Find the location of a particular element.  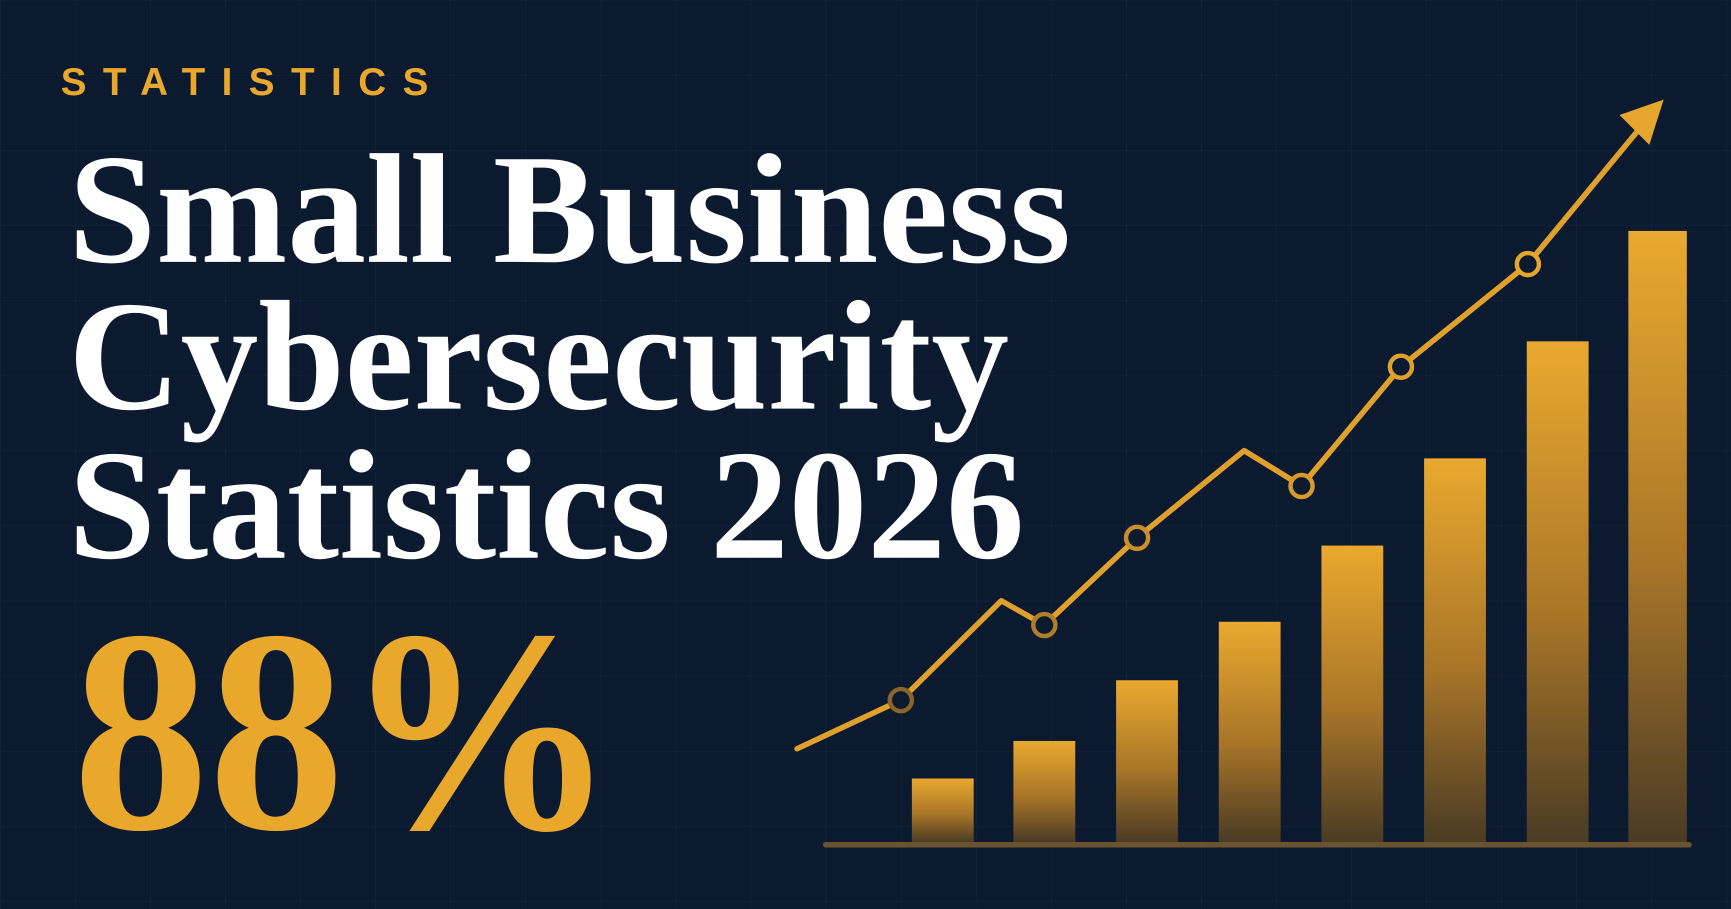

highlight-stat: 88% is located at coordinates (344, 730).